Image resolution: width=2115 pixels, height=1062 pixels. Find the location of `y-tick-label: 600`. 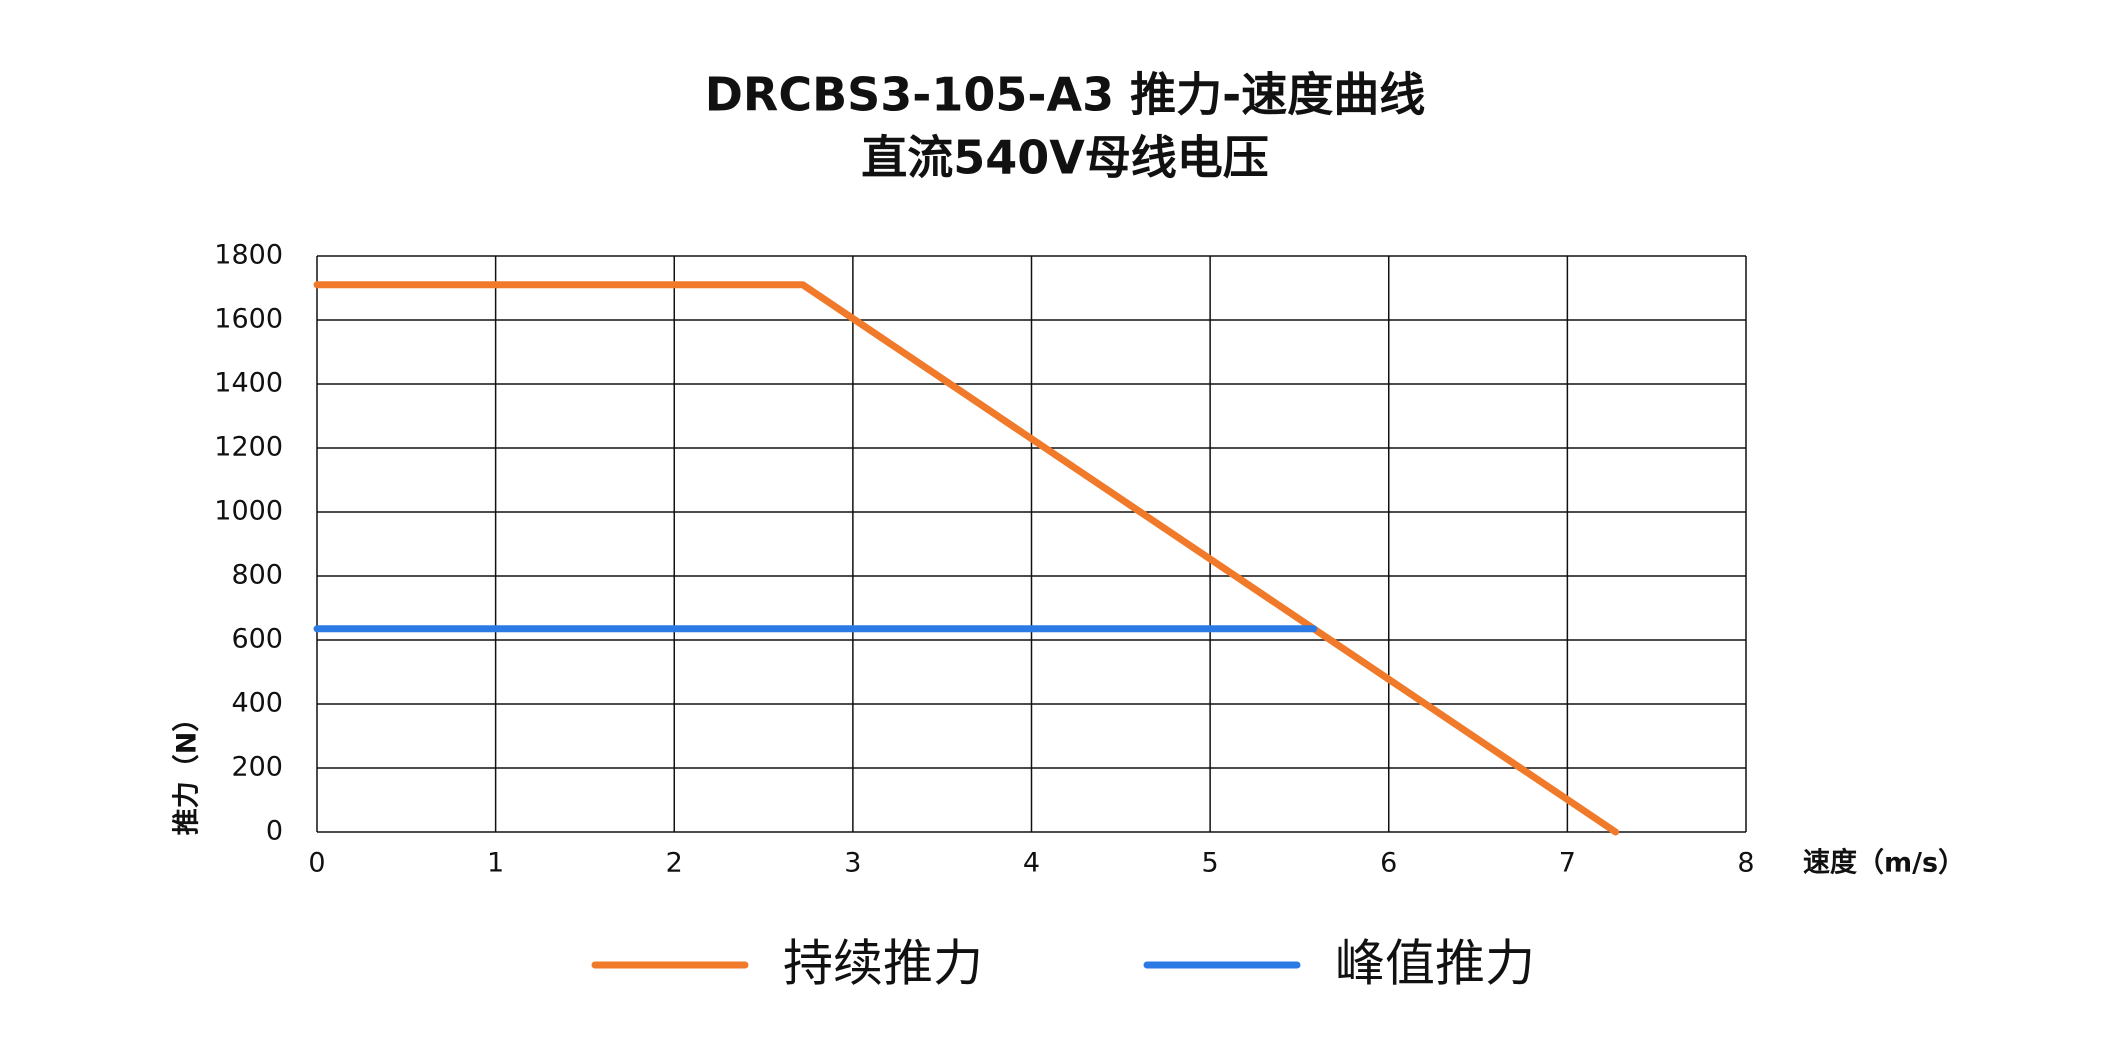

y-tick-label: 600 is located at coordinates (257, 639).